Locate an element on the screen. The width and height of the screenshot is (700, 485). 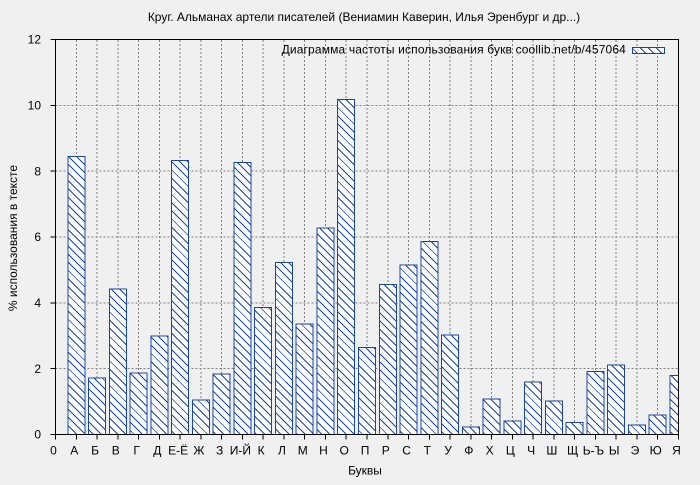
svg-text: 12 is located at coordinates (35, 40).